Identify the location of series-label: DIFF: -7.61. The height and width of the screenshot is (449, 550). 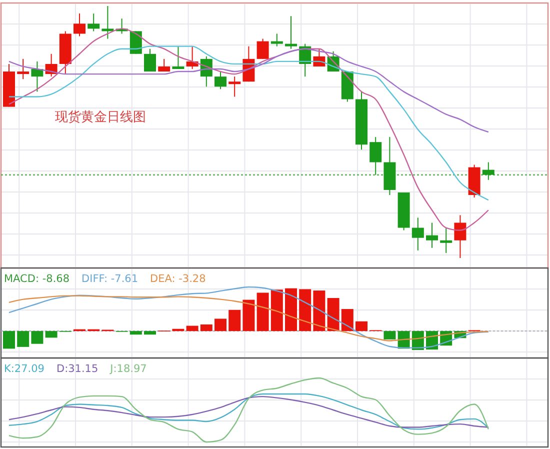
(110, 279).